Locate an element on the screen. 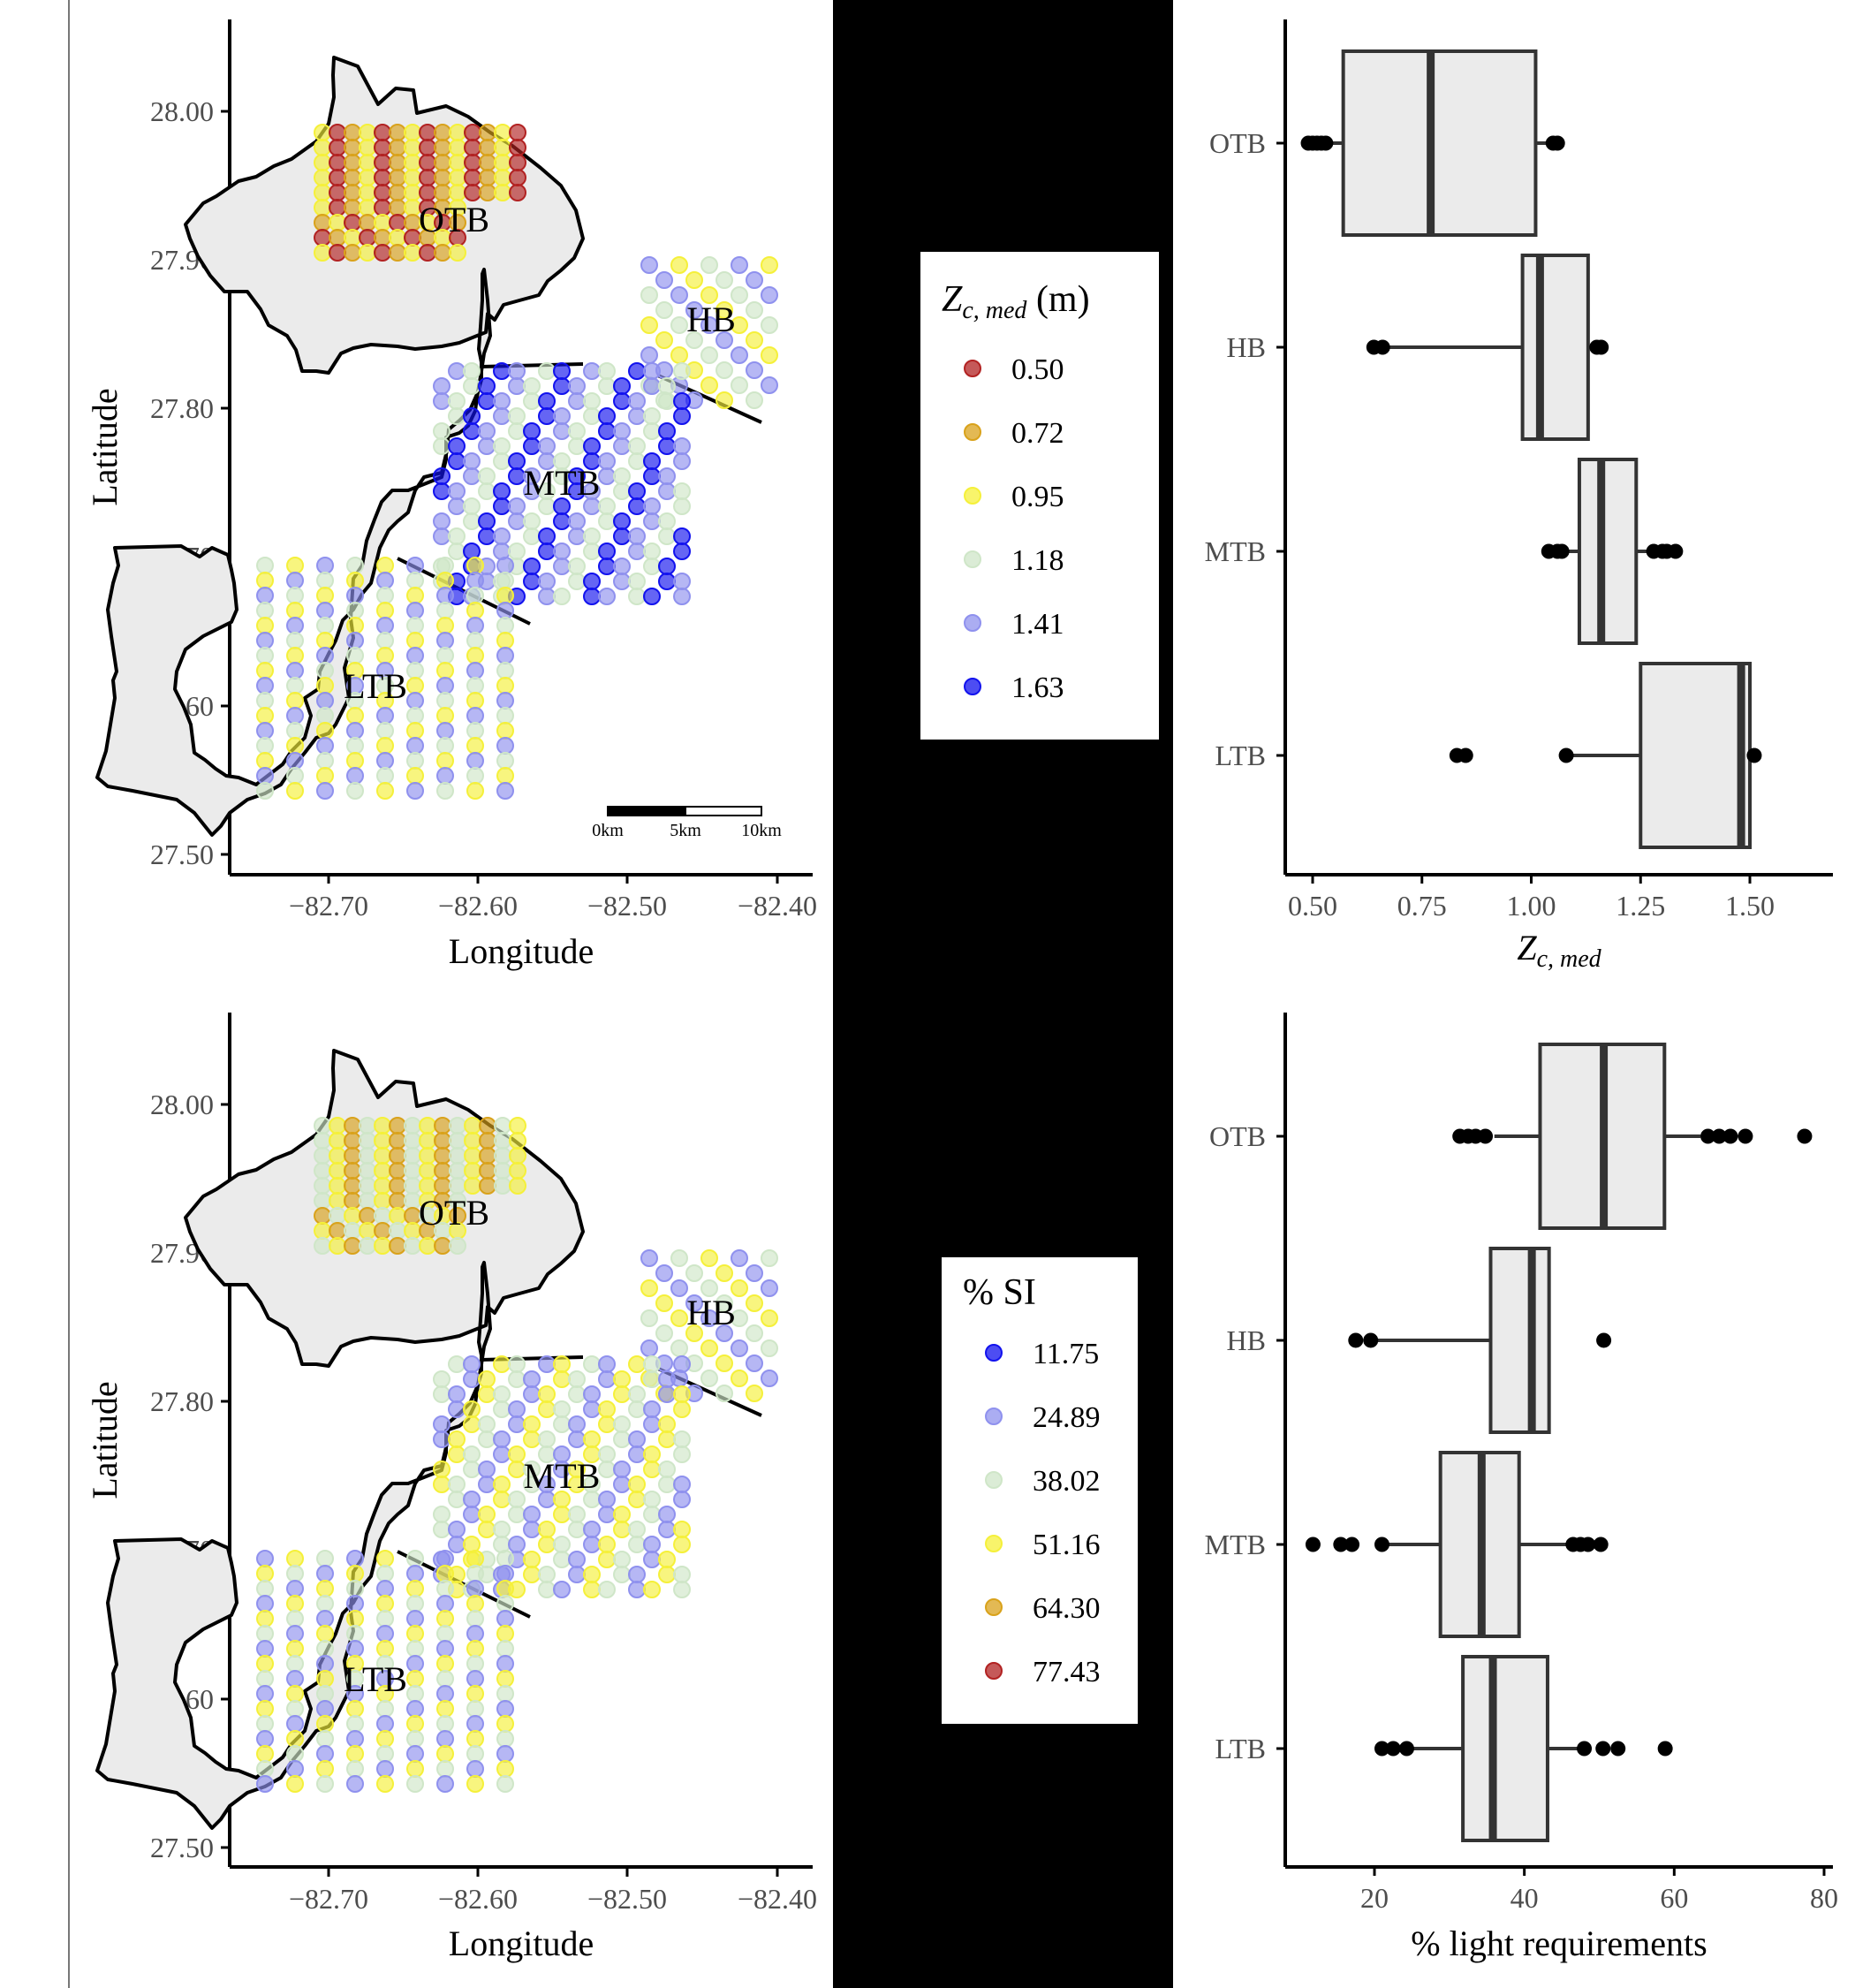 Image resolution: width=1855 pixels, height=1988 pixels. boxplot-x-tick-label: 1.00 is located at coordinates (1531, 906).